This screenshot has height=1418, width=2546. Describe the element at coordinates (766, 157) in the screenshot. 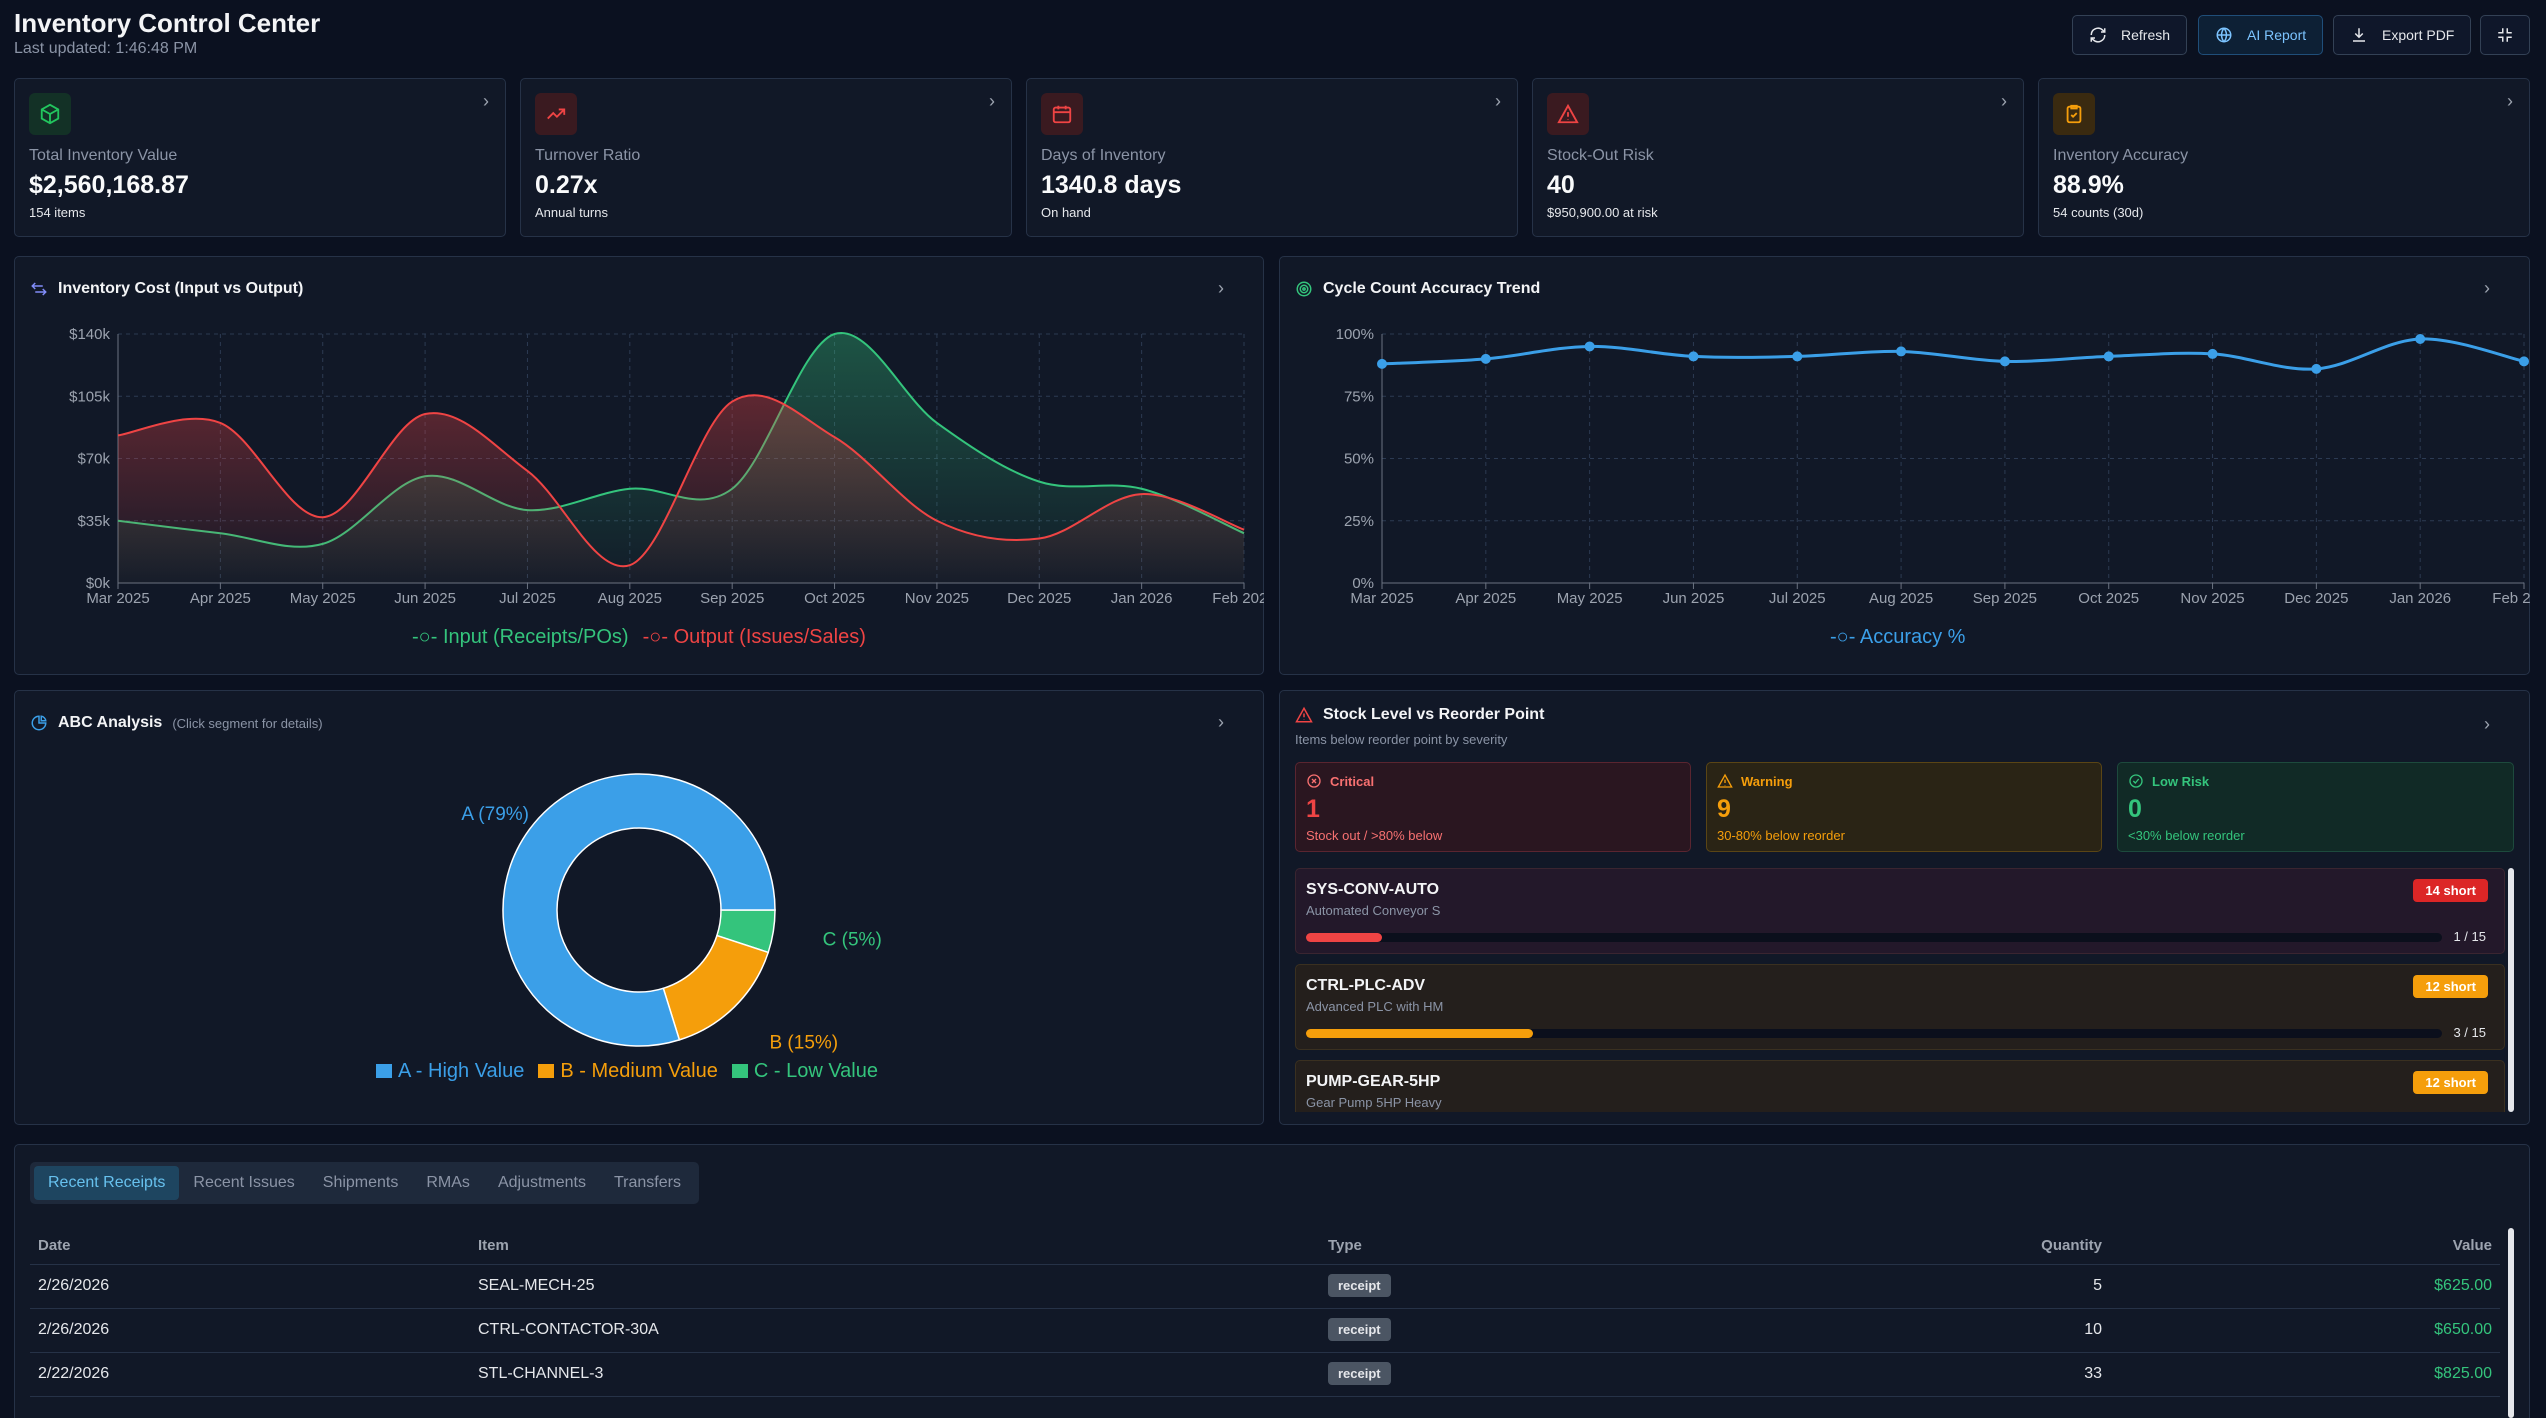

I see `kpi-turnover-ratio: › Turnover Ratio 0.27x Annual turns` at that location.